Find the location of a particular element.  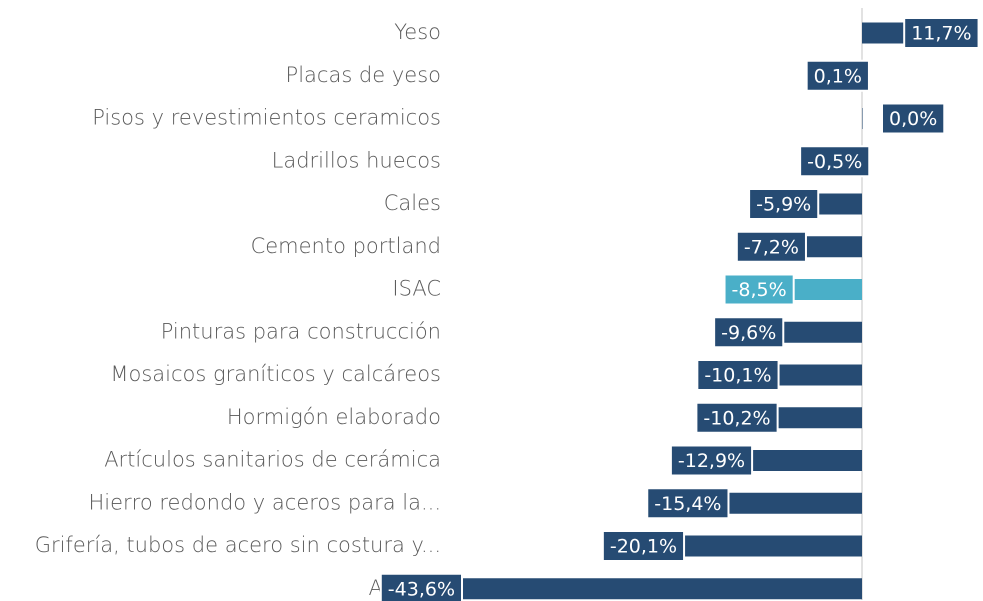

category-label: Ladrillos huecos is located at coordinates (356, 160).